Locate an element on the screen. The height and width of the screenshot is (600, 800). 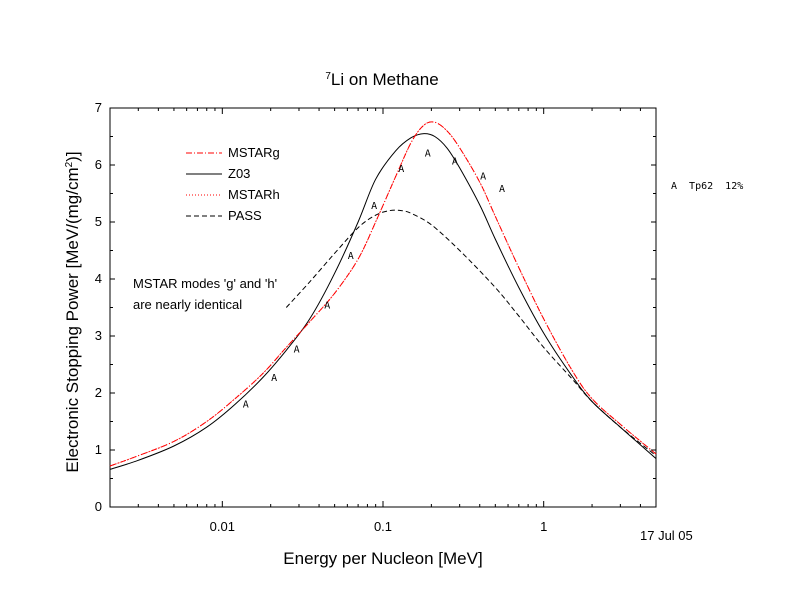
legend-label-mstarg: MSTARg is located at coordinates (254, 152).